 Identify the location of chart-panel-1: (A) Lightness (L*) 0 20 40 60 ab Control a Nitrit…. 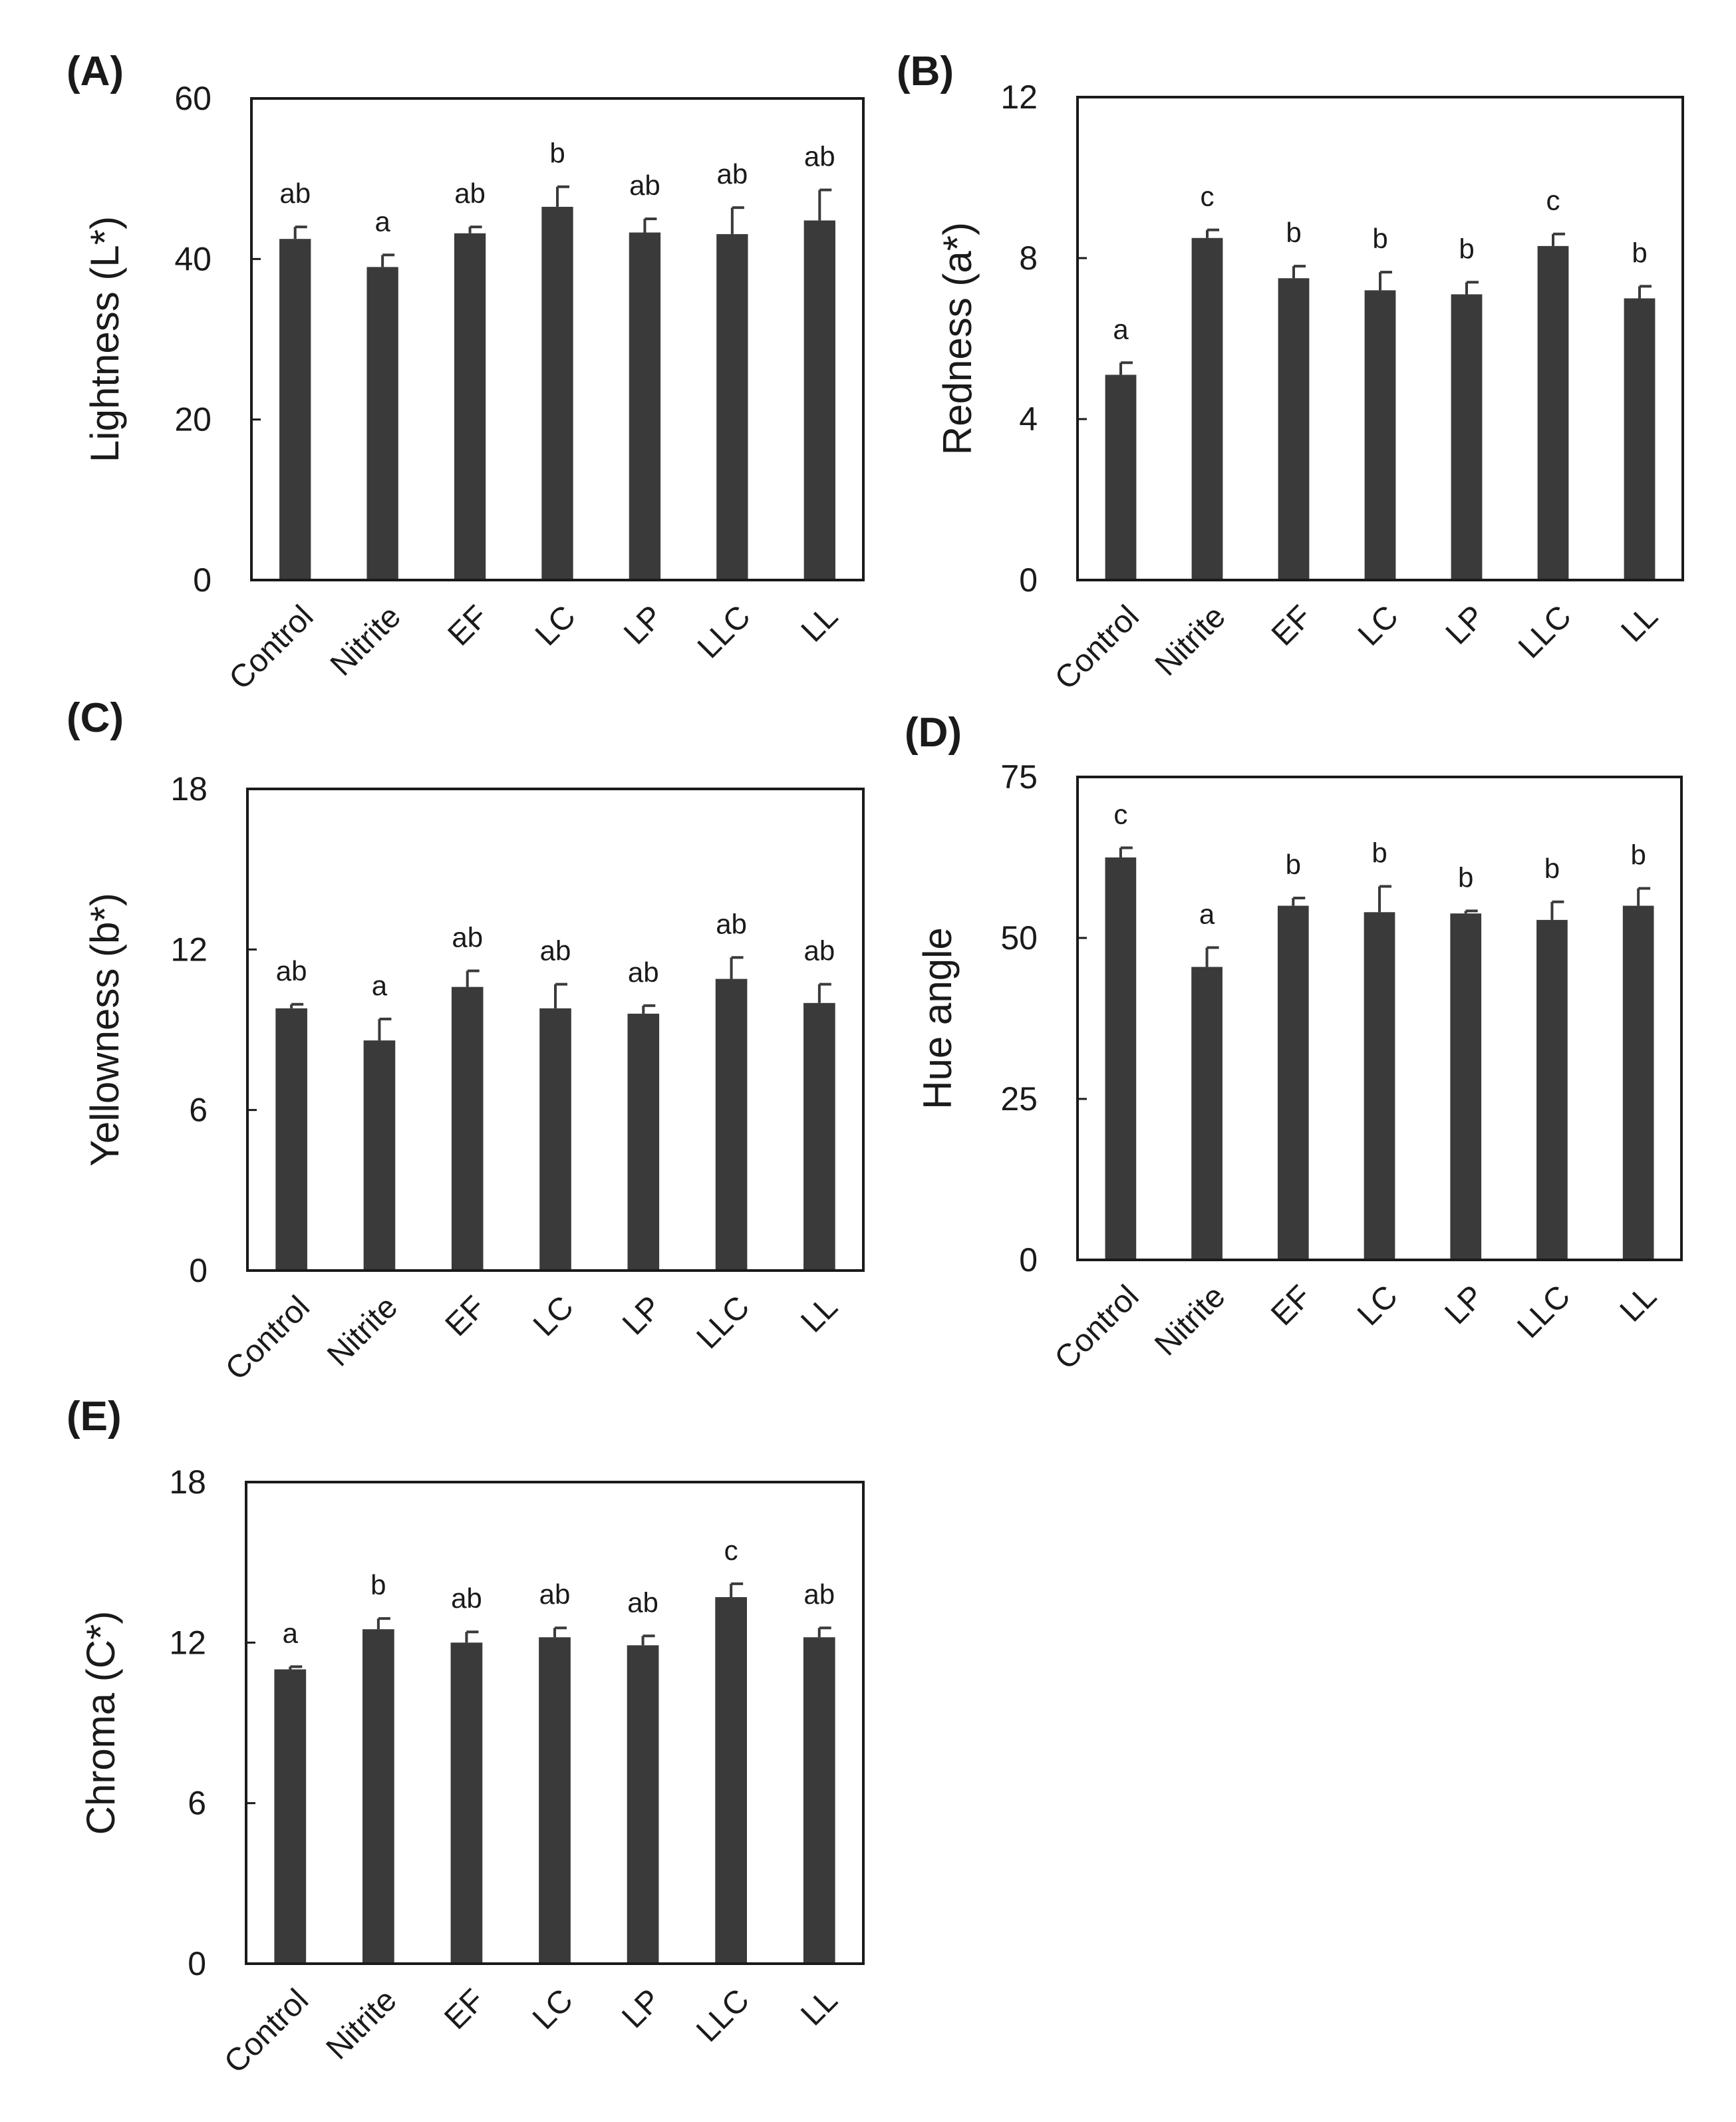
(466, 372).